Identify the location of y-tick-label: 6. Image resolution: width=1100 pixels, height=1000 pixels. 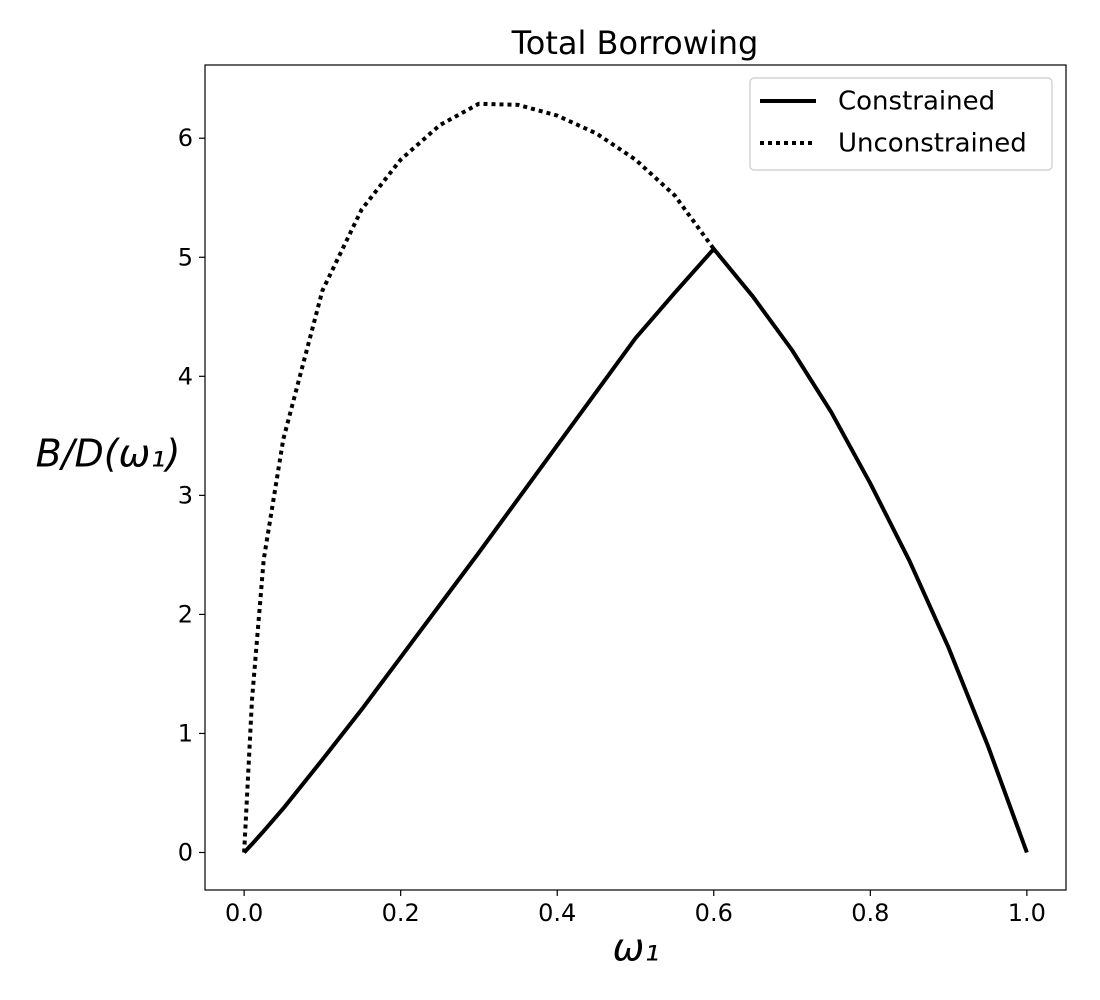
(185, 138).